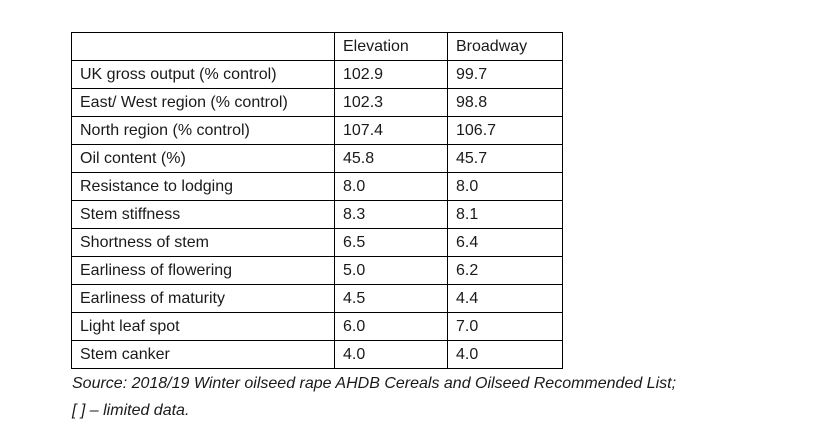 This screenshot has width=818, height=435. I want to click on broadway-value: 45.7, so click(505, 158).